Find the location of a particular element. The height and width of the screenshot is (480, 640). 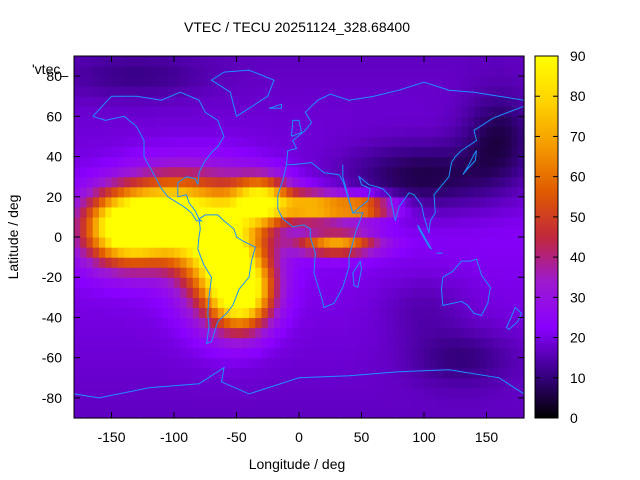

colorbar-tick-label: 70 is located at coordinates (578, 136).